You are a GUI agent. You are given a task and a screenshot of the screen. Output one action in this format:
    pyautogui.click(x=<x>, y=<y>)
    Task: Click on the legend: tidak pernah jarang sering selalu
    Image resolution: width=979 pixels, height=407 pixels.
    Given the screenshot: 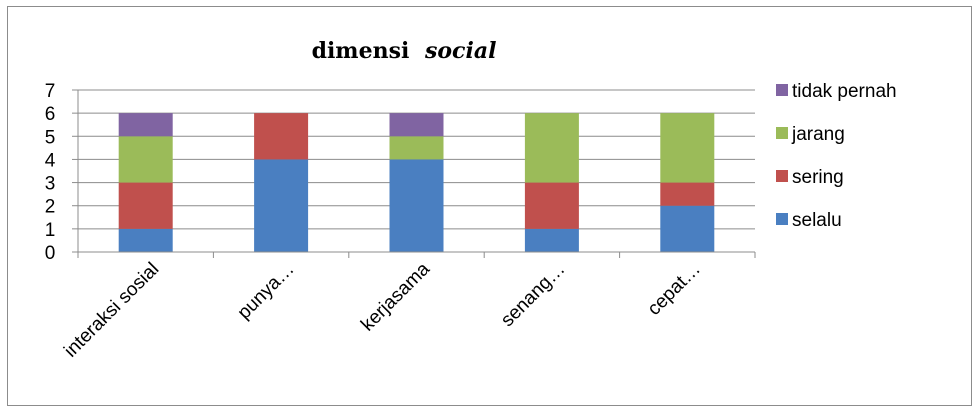 What is the action you would take?
    pyautogui.click(x=836, y=156)
    